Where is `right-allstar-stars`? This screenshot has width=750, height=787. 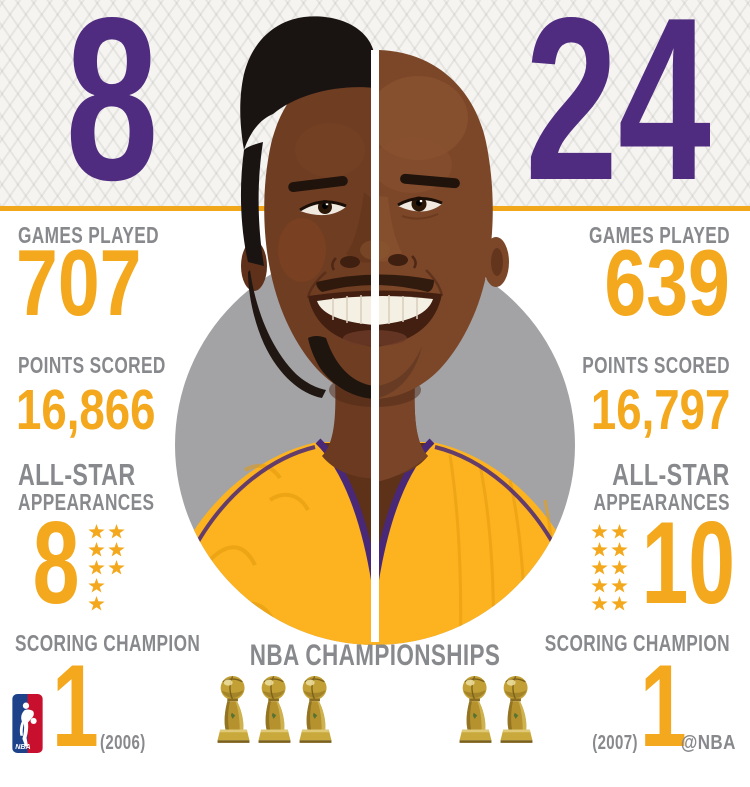
right-allstar-stars is located at coordinates (609, 568).